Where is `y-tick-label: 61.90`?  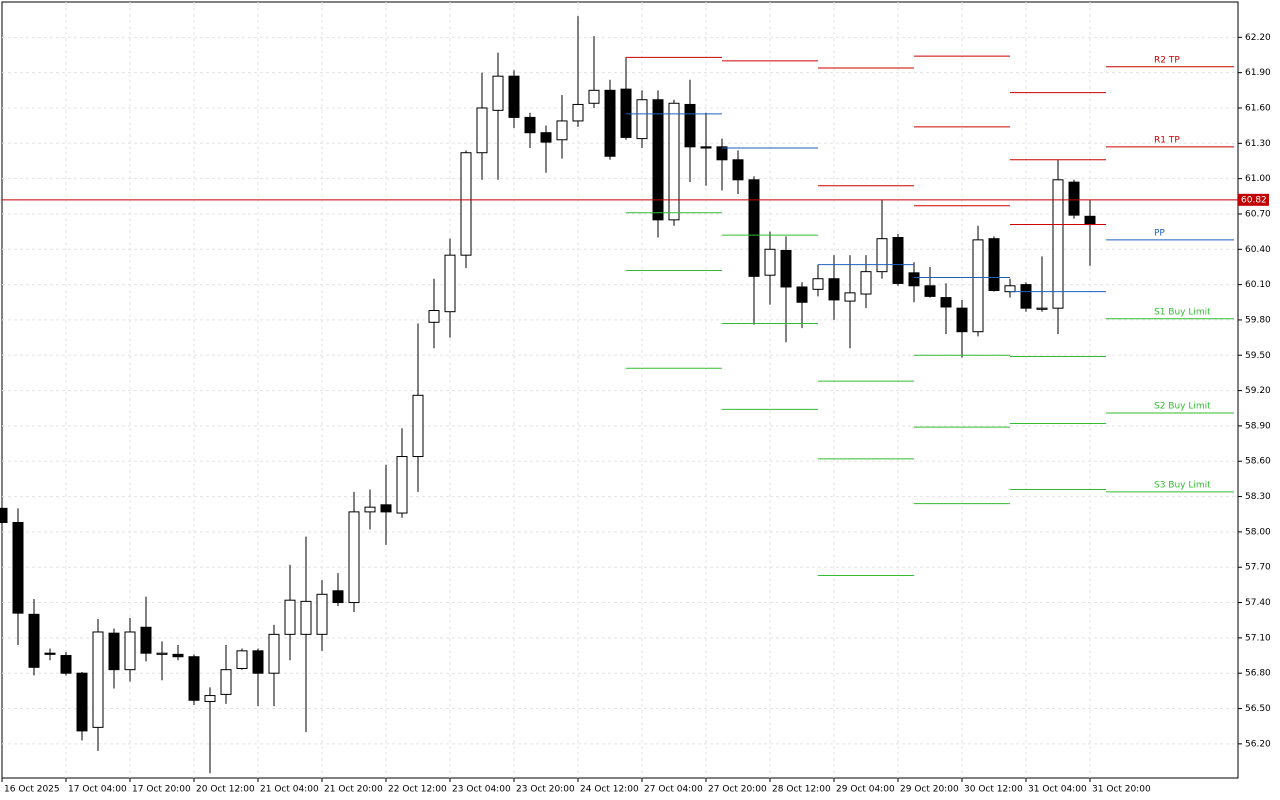 y-tick-label: 61.90 is located at coordinates (1258, 73).